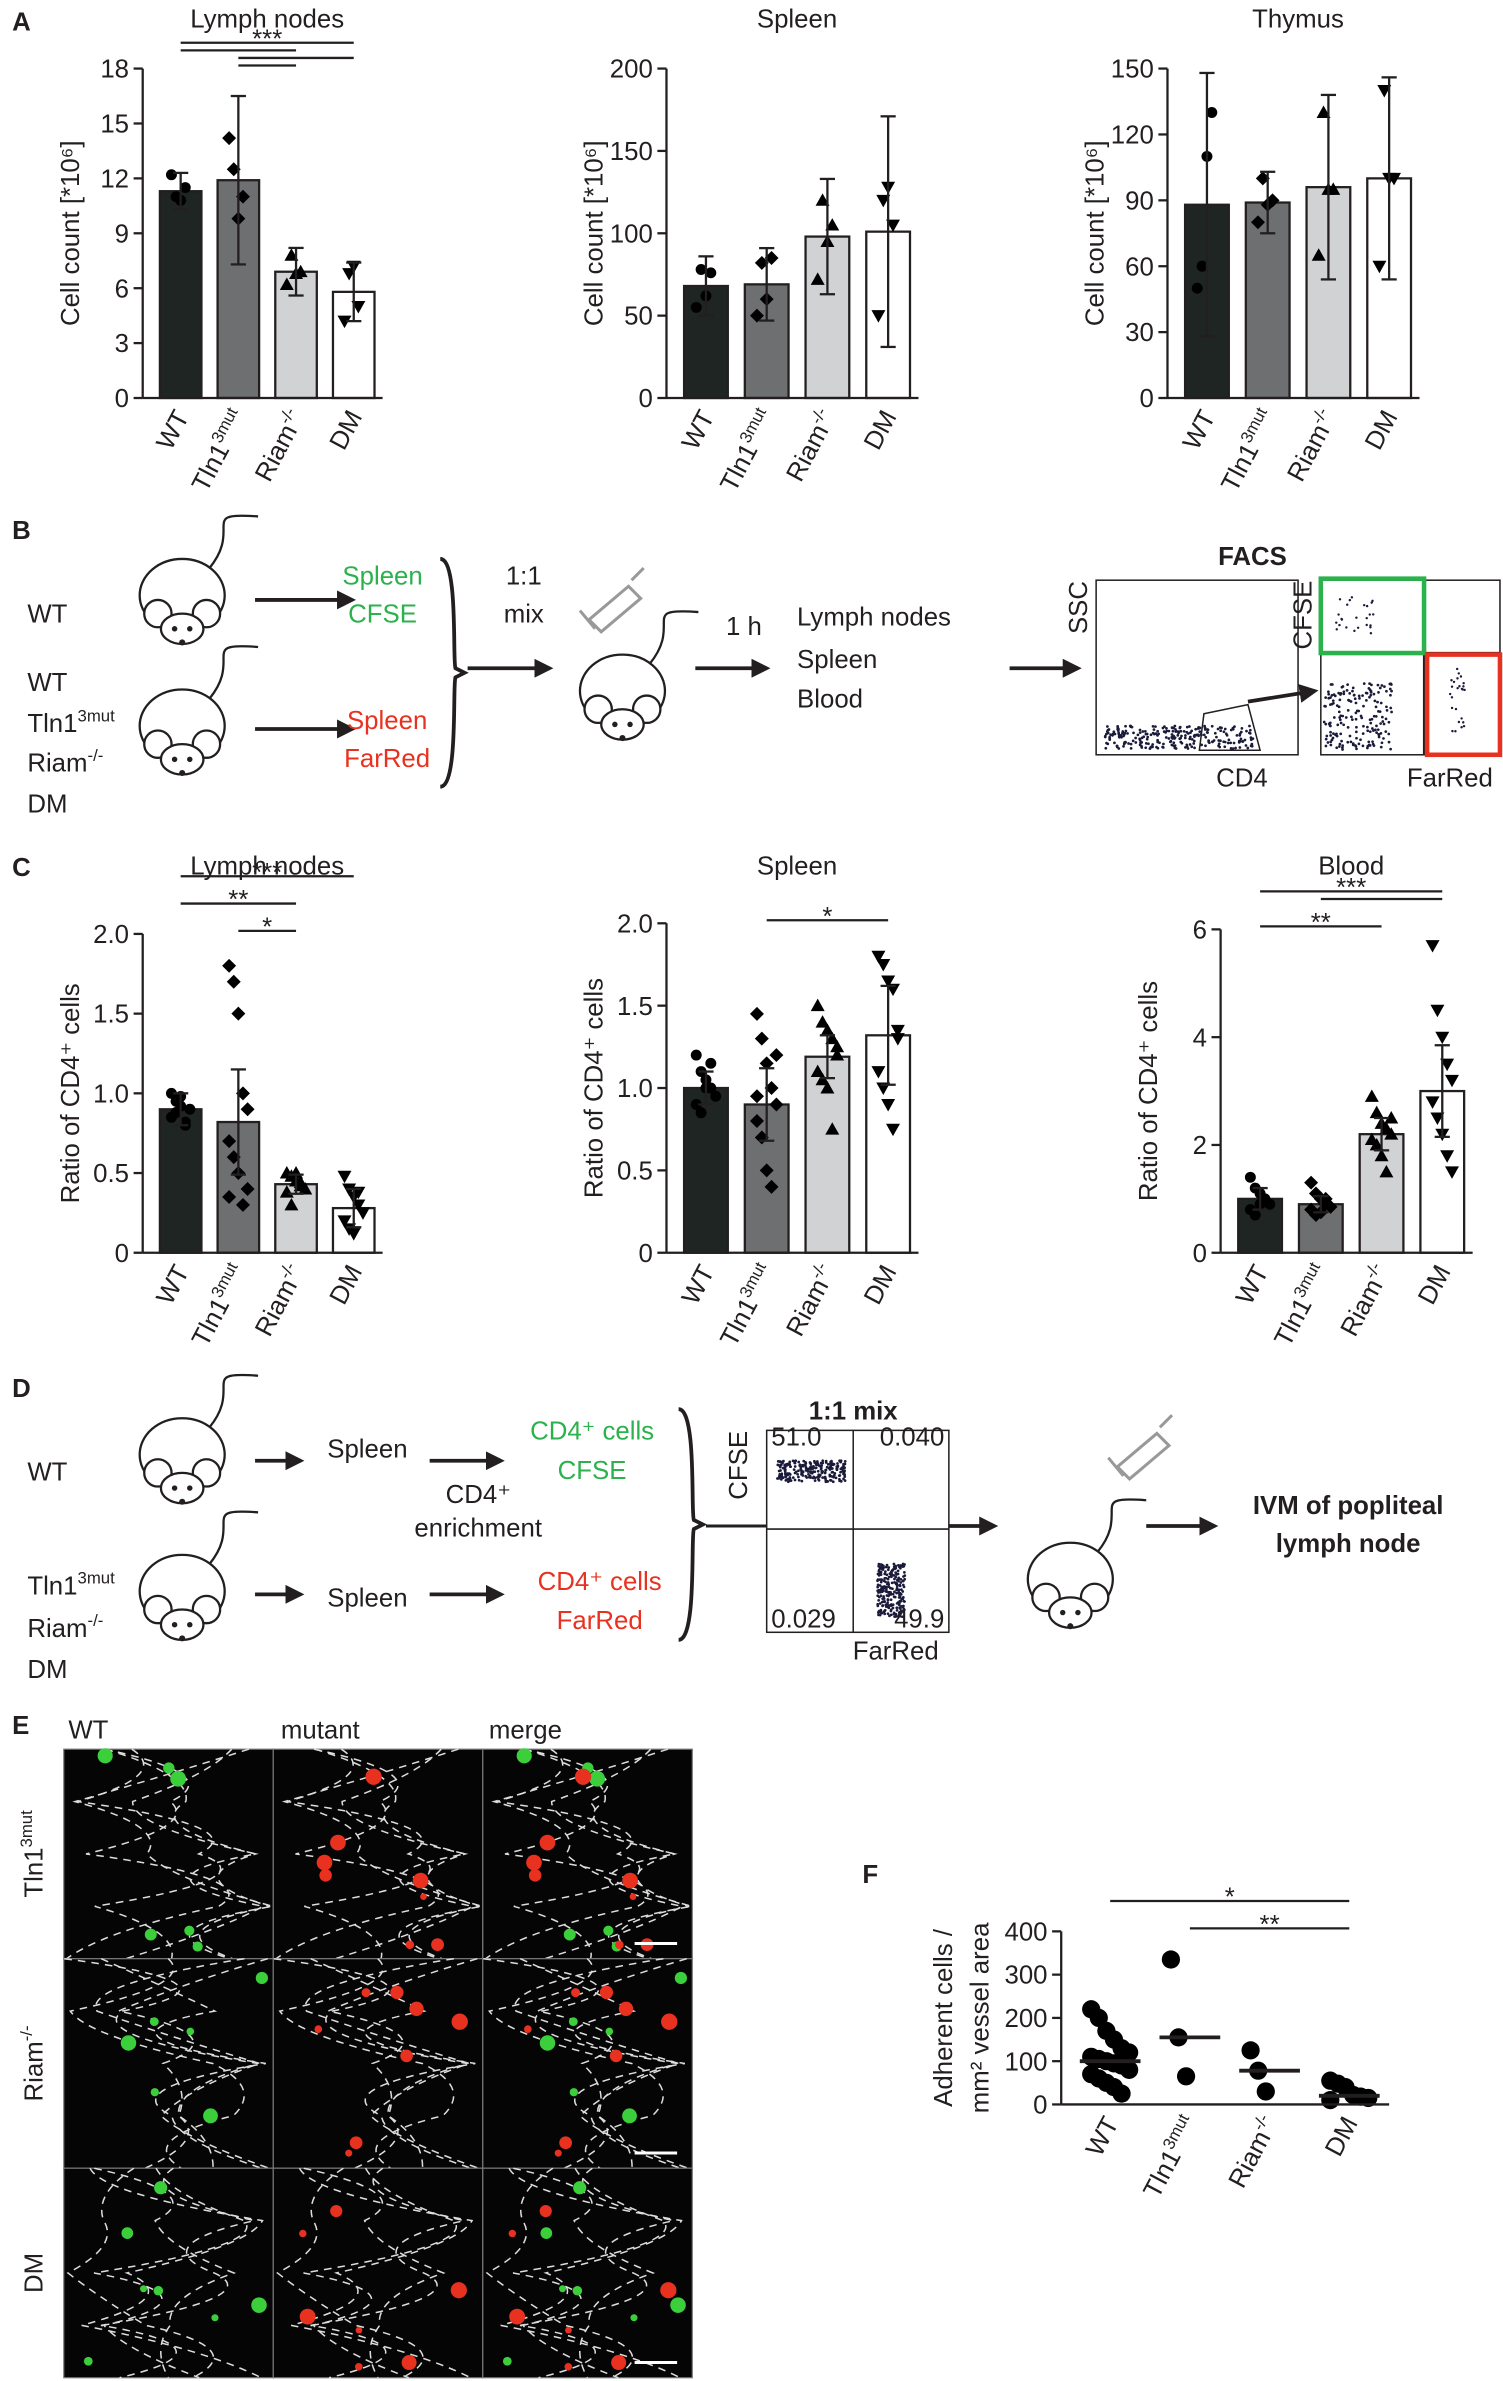 The height and width of the screenshot is (2381, 1503). I want to click on y-tick-label: 6, so click(1200, 930).